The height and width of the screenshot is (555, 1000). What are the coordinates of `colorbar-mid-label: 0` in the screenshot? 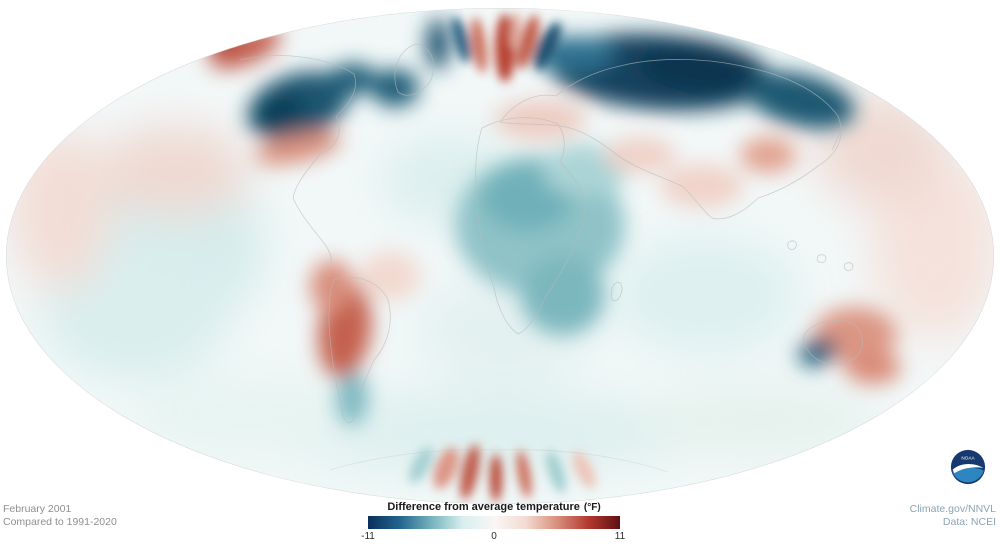 It's located at (494, 536).